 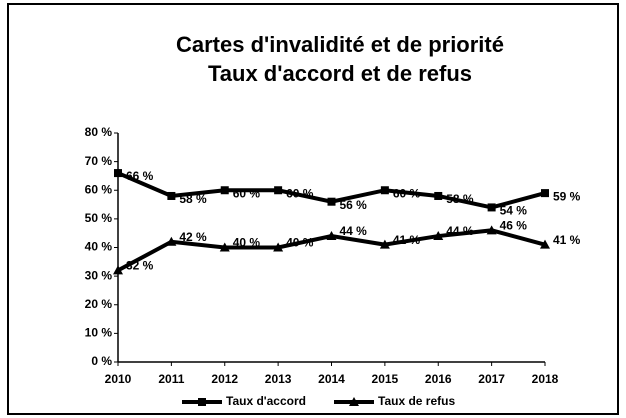 What do you see at coordinates (224, 379) in the screenshot?
I see `x-tick-label: 2012` at bounding box center [224, 379].